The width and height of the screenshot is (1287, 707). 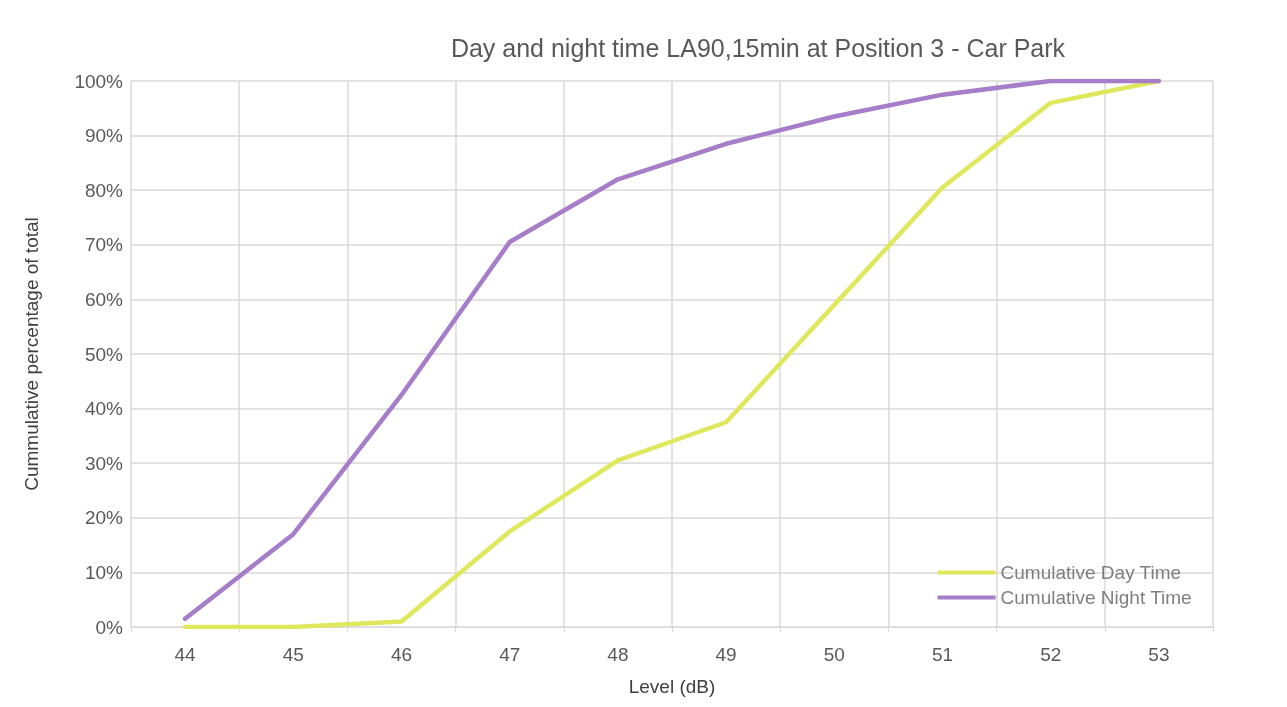 What do you see at coordinates (293, 654) in the screenshot?
I see `x-tick-label: 45` at bounding box center [293, 654].